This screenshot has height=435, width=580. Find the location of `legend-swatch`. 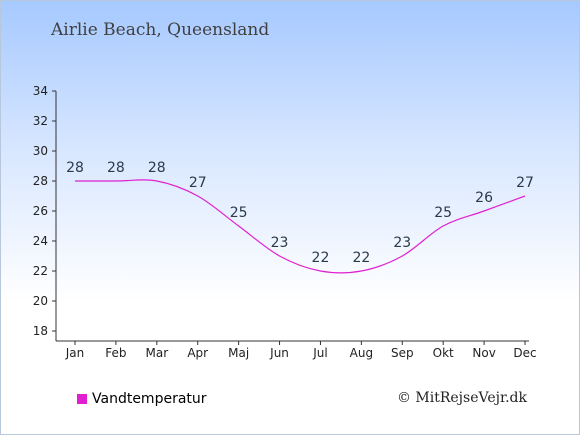

legend-swatch is located at coordinates (82, 399).